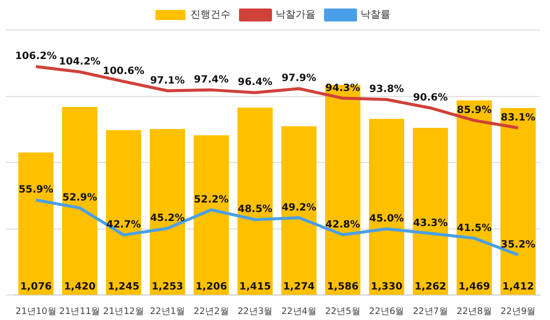  I want to click on data-label: 41.5%, so click(474, 228).